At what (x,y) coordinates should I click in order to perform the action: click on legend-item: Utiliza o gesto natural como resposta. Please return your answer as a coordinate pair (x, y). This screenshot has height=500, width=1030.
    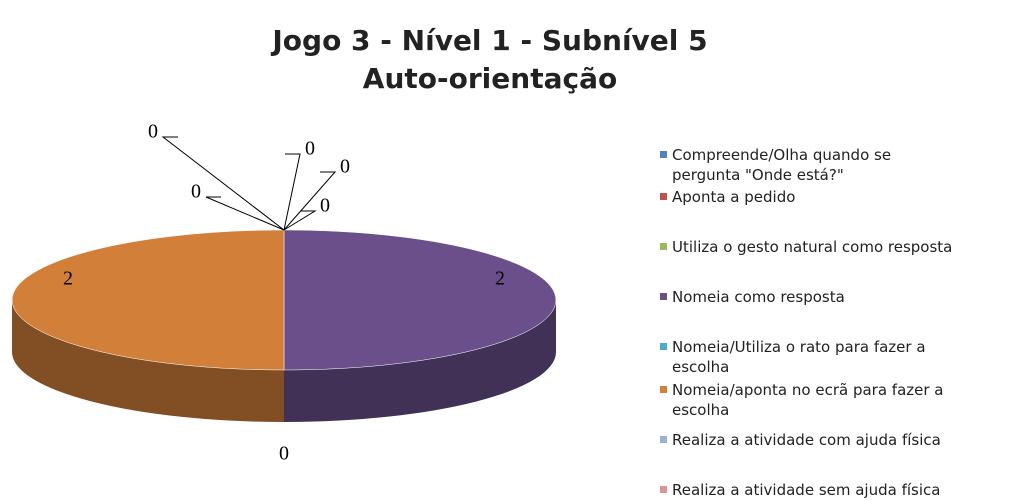
    Looking at the image, I should click on (845, 247).